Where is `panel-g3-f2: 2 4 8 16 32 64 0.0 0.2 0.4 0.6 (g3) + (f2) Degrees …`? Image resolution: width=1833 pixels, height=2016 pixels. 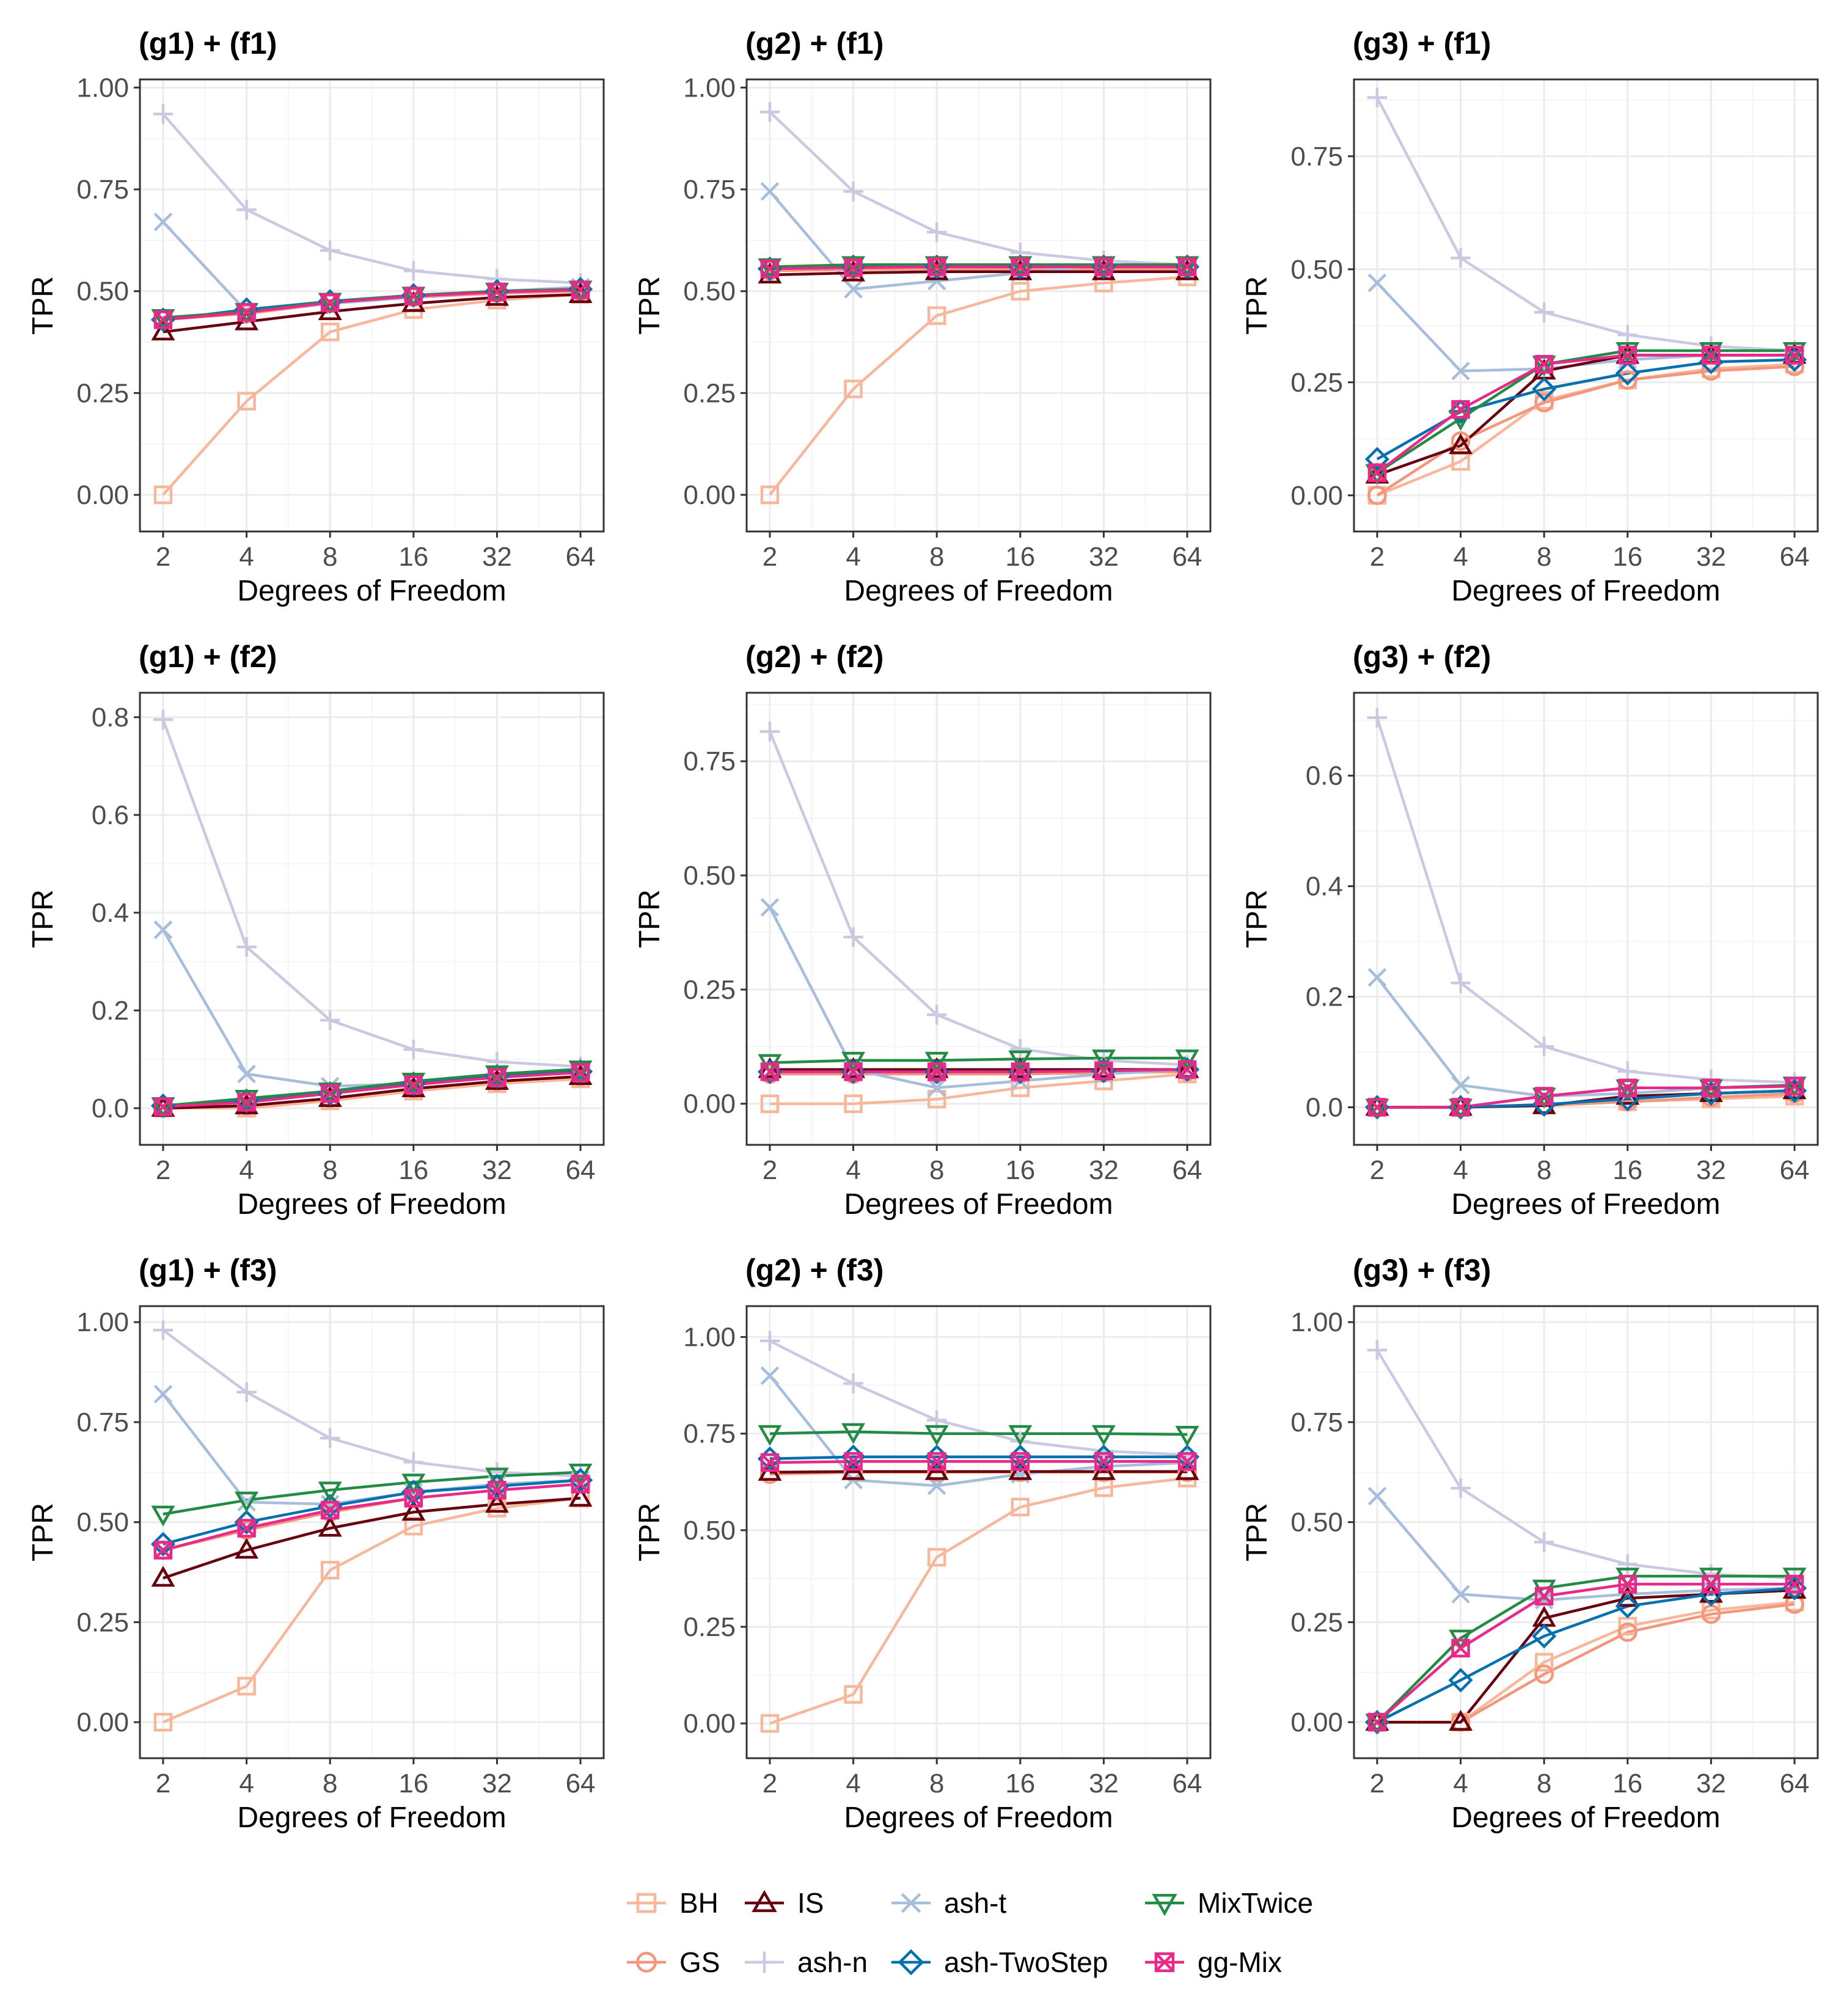
panel-g3-f2: 2 4 8 16 32 64 0.0 0.2 0.4 0.6 (g3) + (f2) Degrees … is located at coordinates (1530, 931).